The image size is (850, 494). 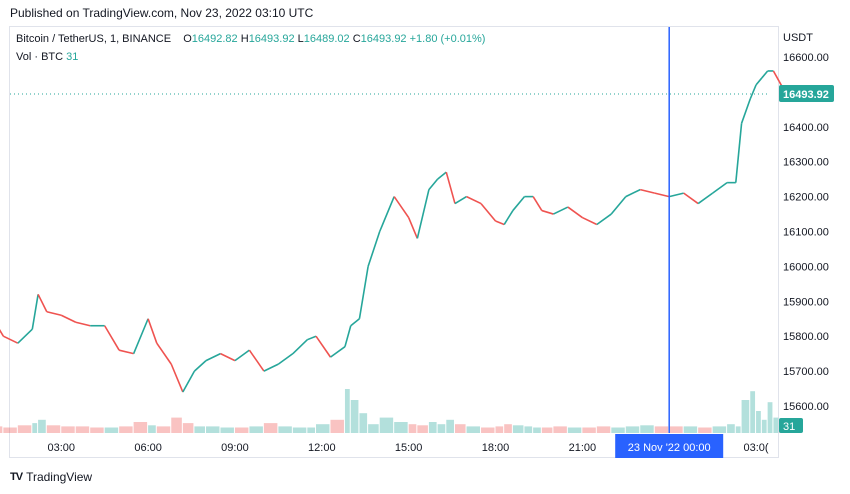 What do you see at coordinates (806, 198) in the screenshot?
I see `y-tick-label: 16200.00` at bounding box center [806, 198].